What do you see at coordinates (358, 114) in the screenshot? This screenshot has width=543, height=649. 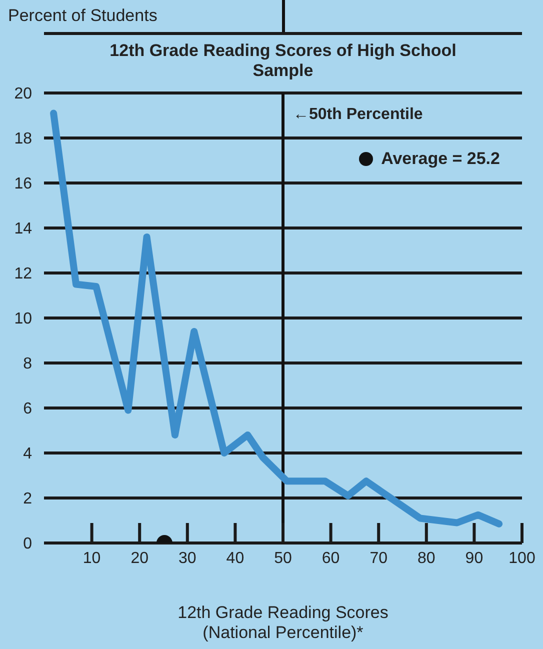 I see `ref-line-label: ←50th Percentile` at bounding box center [358, 114].